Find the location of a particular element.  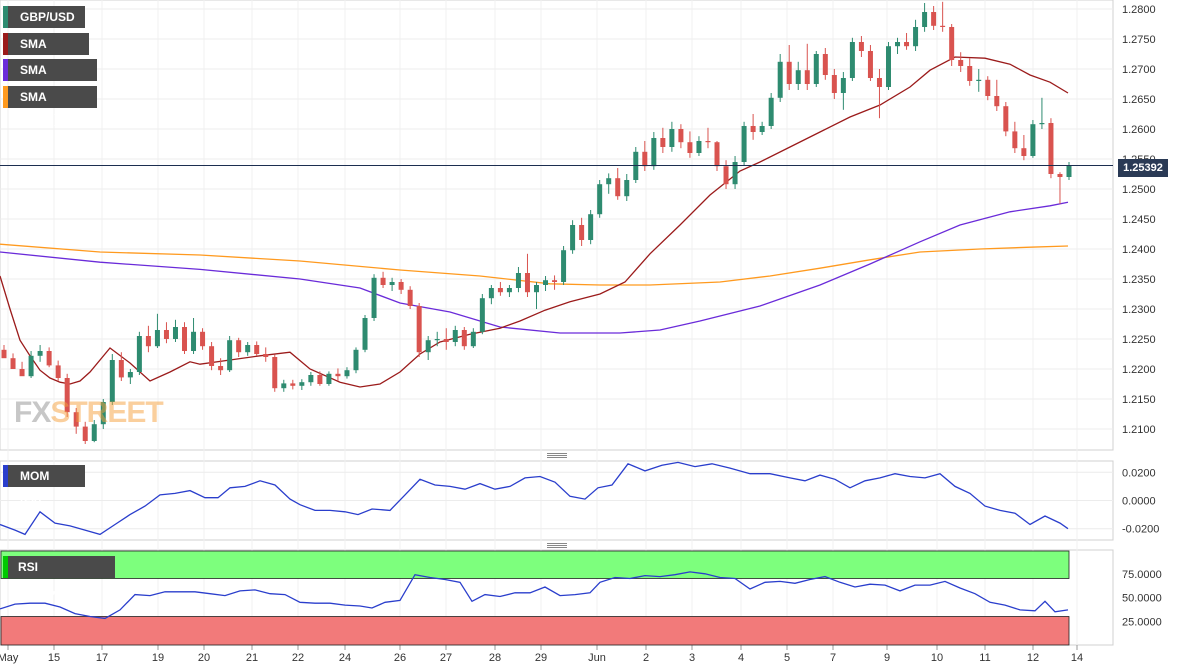

mom-tag: MOM (20) is located at coordinates (44, 485).